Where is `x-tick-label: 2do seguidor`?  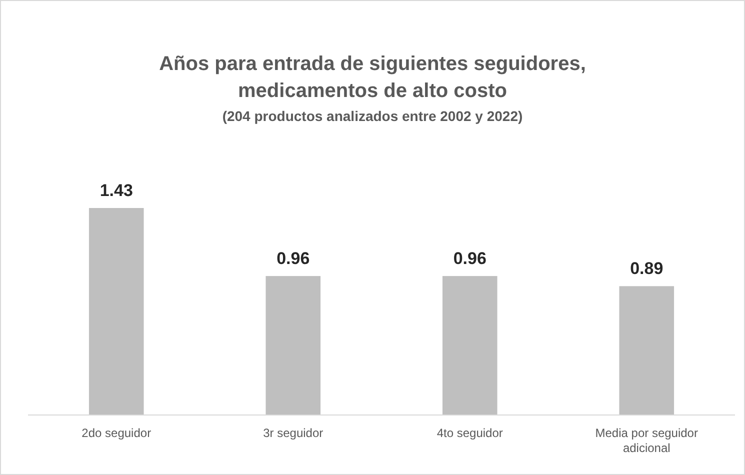
x-tick-label: 2do seguidor is located at coordinates (117, 433).